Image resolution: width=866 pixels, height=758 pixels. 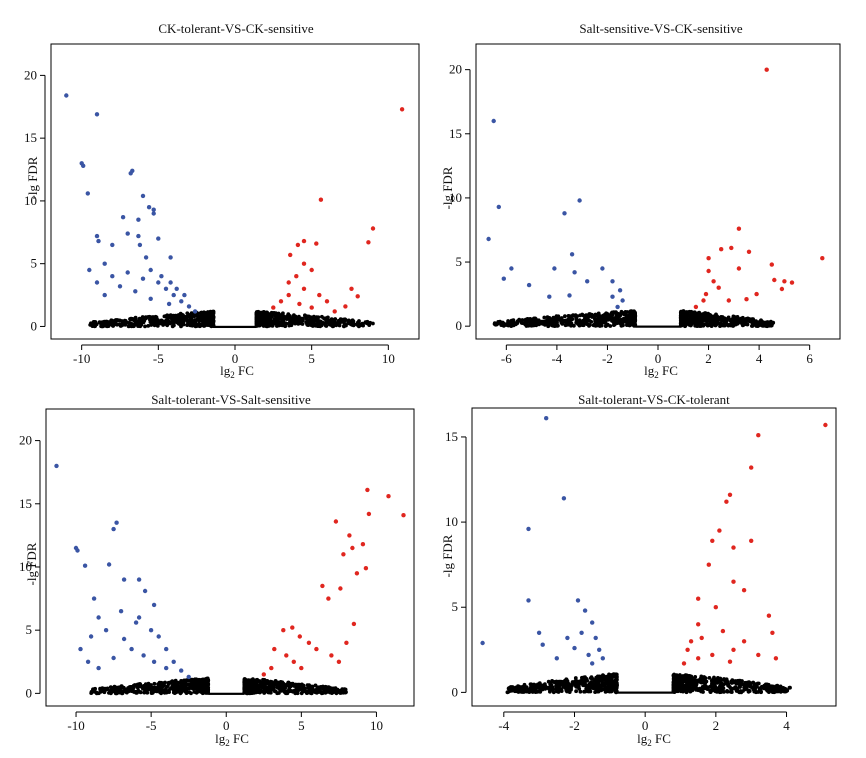 What do you see at coordinates (311, 358) in the screenshot?
I see `x-tick-label: 5` at bounding box center [311, 358].